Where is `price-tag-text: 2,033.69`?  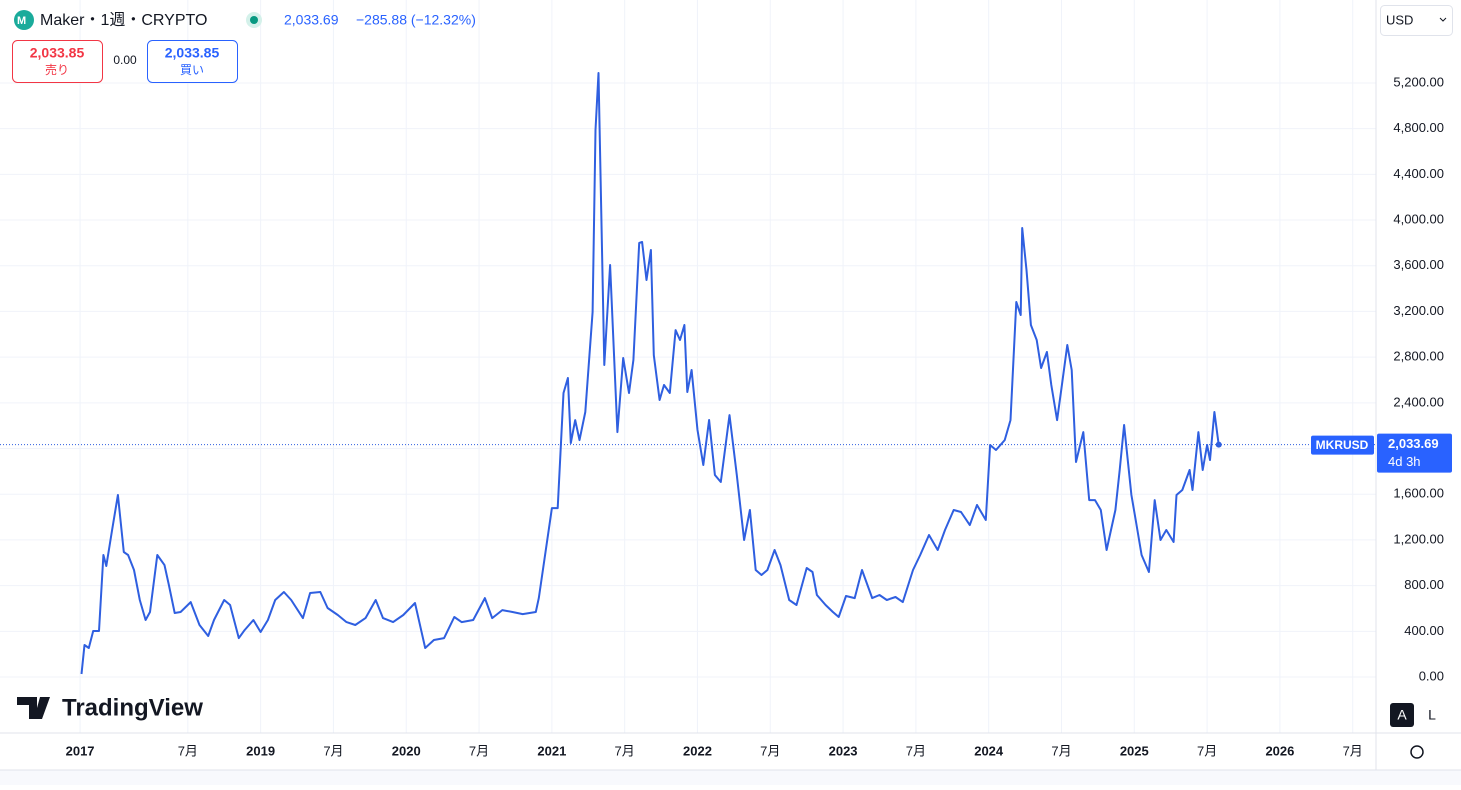 price-tag-text: 2,033.69 is located at coordinates (1413, 443).